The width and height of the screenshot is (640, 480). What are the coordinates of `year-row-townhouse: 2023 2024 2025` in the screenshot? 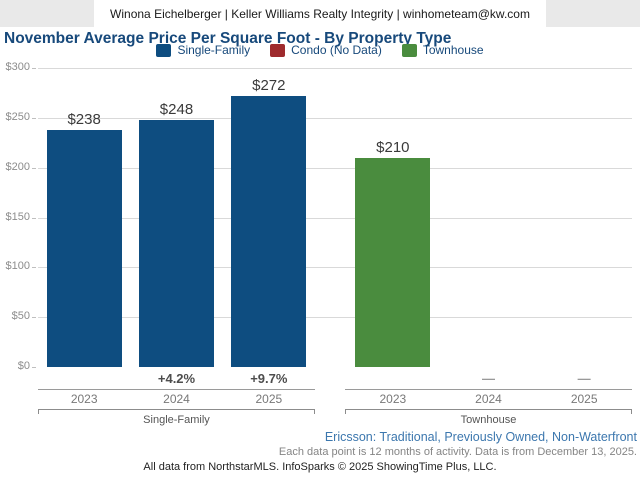 It's located at (488, 399).